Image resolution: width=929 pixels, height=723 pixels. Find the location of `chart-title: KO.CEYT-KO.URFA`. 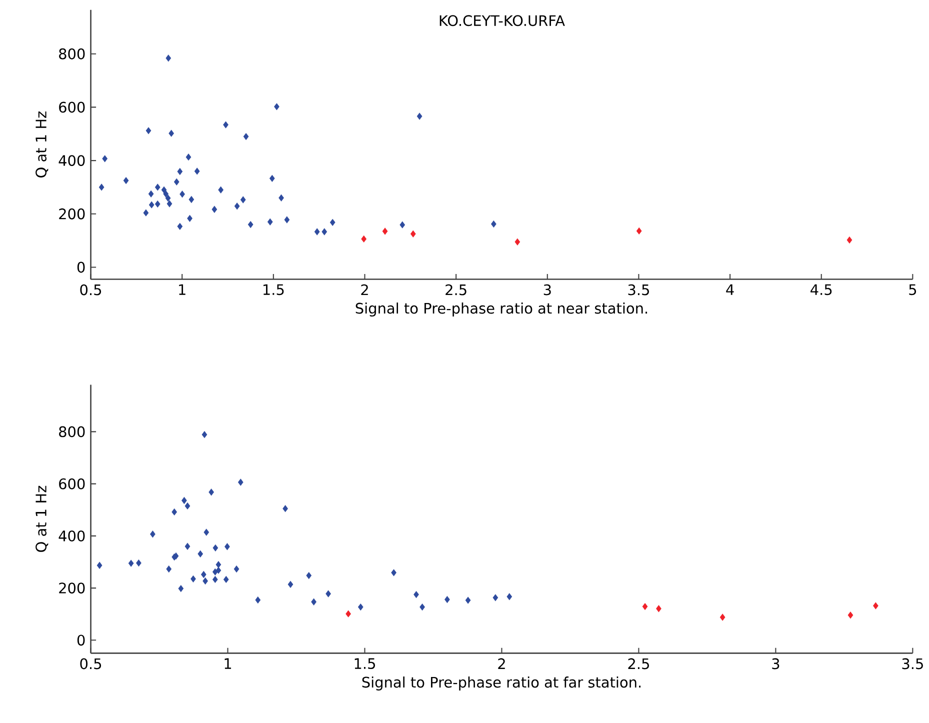

chart-title: KO.CEYT-KO.URFA is located at coordinates (502, 20).